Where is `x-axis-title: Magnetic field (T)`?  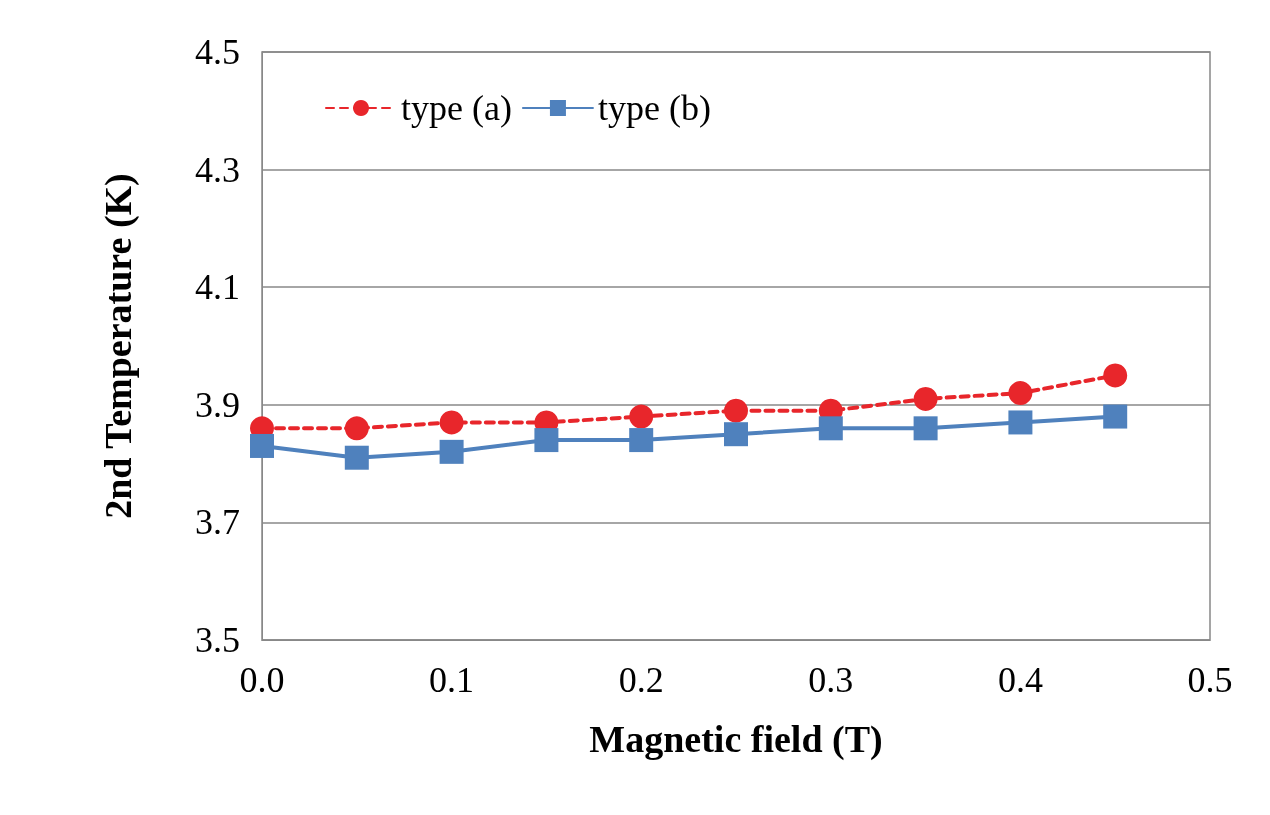
x-axis-title: Magnetic field (T) is located at coordinates (736, 739).